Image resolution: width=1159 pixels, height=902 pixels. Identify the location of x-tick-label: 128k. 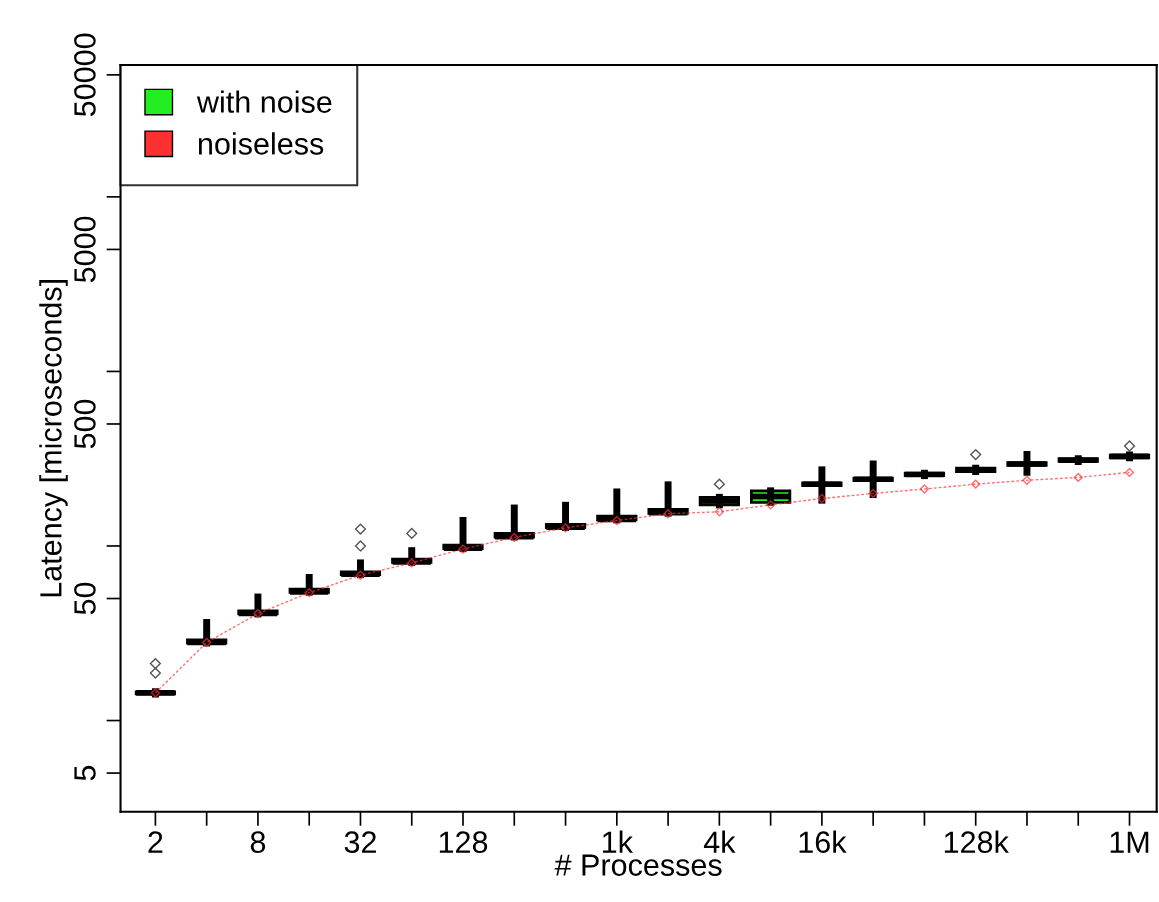
(976, 841).